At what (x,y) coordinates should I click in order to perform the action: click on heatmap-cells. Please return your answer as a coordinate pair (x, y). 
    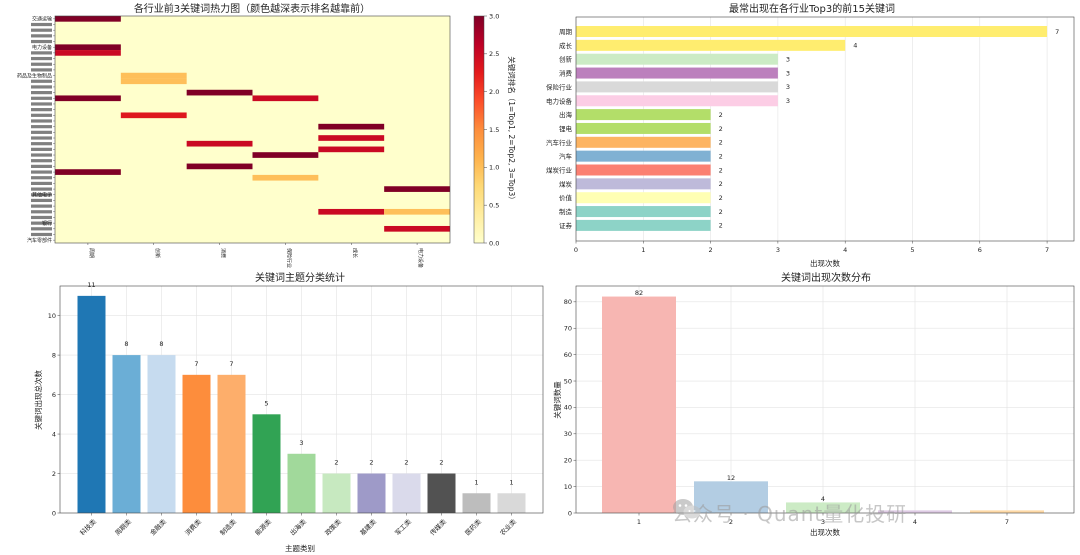
    Looking at the image, I should click on (252, 124).